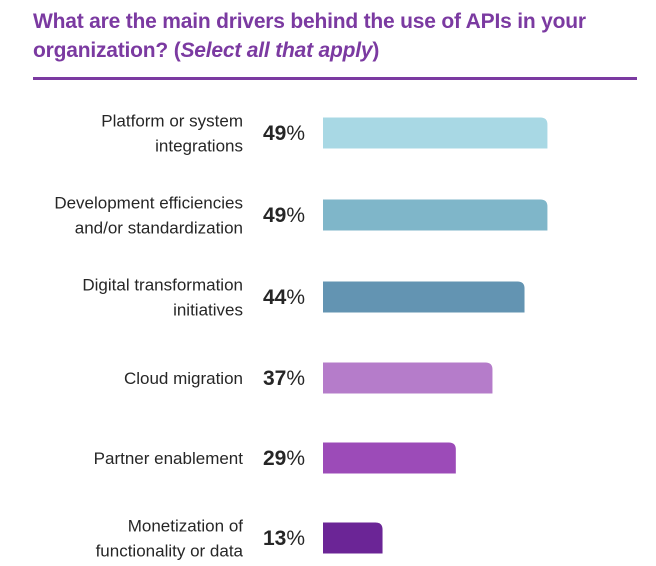  What do you see at coordinates (274, 538) in the screenshot?
I see `value-number: 13` at bounding box center [274, 538].